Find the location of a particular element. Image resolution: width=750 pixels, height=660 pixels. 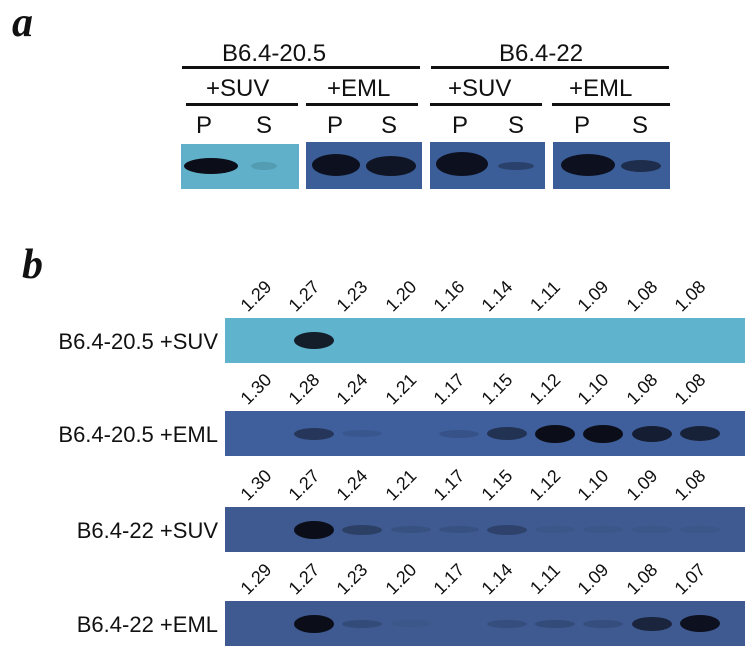

density-label: 1.07 is located at coordinates (690, 579).